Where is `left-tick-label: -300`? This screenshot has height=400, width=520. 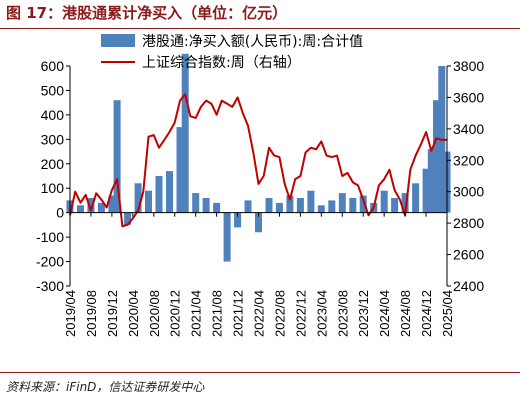
left-tick-label: -300 is located at coordinates (50, 286).